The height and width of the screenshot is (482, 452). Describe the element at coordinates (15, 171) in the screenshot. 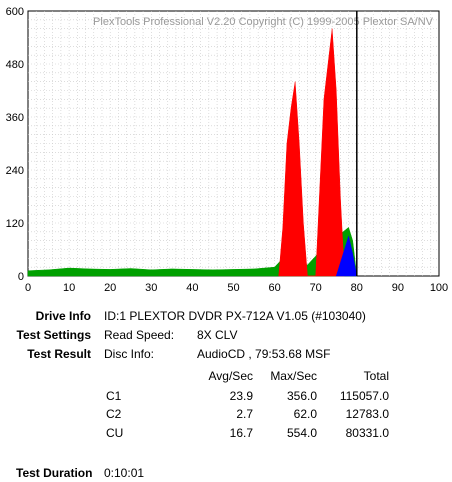

I see `y-tick-label: 240` at that location.